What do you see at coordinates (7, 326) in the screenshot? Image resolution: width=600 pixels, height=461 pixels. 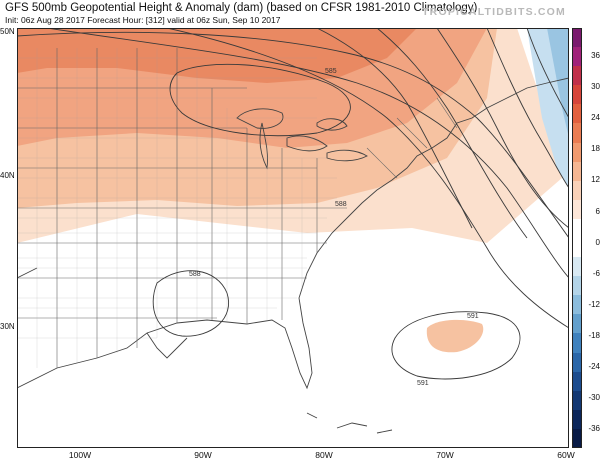 I see `lat-label-30n: 30N` at bounding box center [7, 326].